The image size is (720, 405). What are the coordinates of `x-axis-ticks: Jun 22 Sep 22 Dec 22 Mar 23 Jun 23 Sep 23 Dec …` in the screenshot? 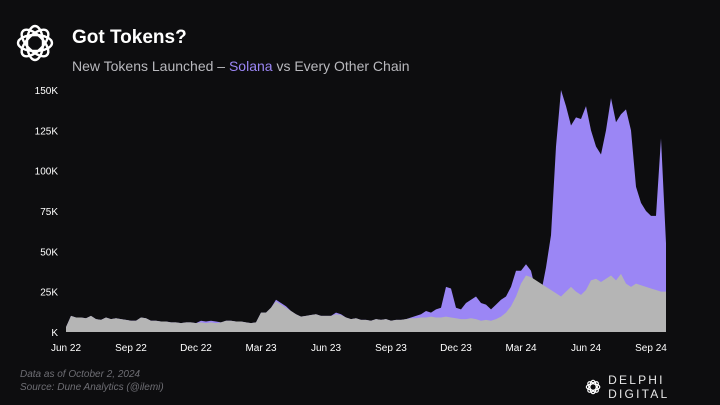 It's located at (359, 348).